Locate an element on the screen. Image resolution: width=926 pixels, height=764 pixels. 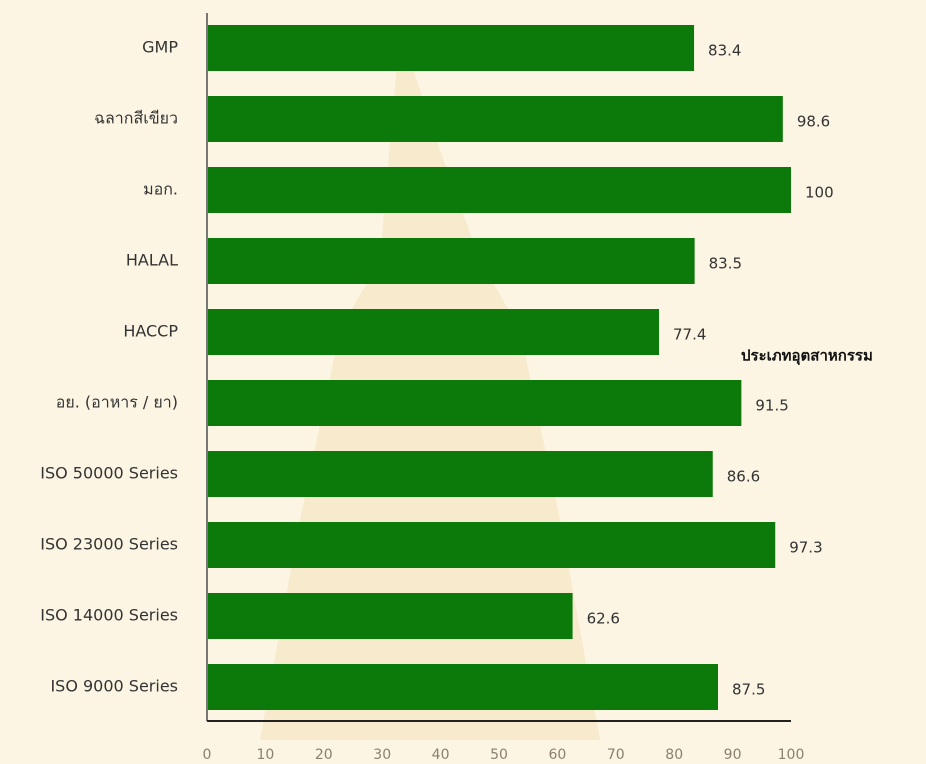
value-label: 77.4 is located at coordinates (689, 335).